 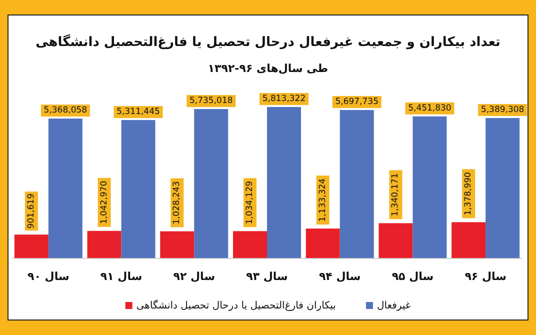 I want to click on data-label: 1,042,970, so click(x=104, y=202).